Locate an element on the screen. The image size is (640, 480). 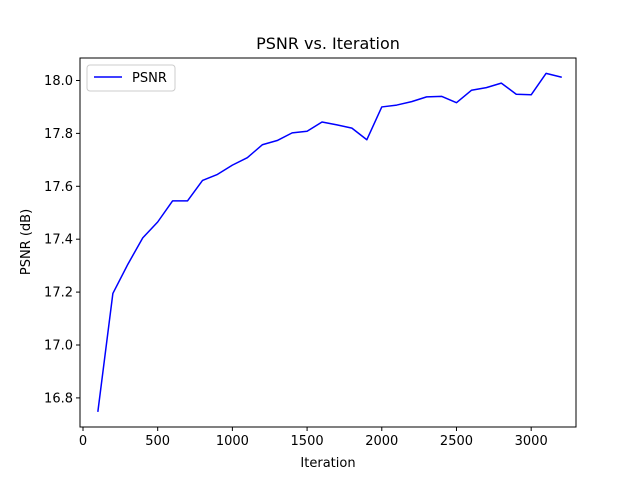
y-tick-label: 16.8 is located at coordinates (58, 398).